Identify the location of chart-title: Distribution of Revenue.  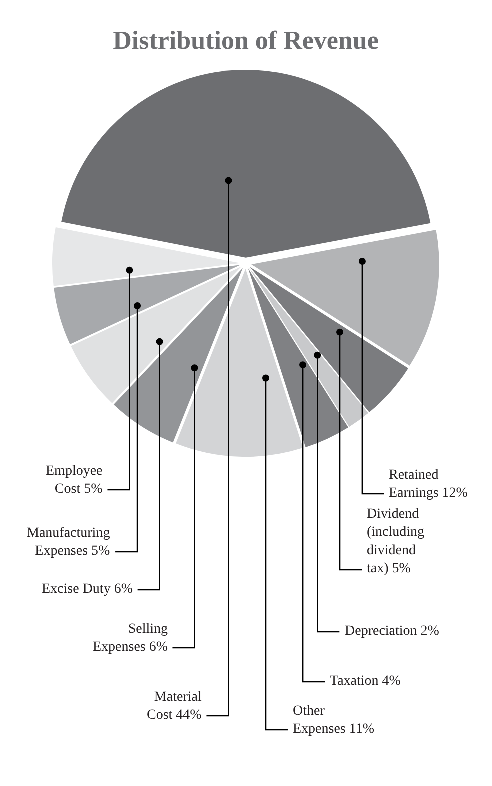
(246, 41).